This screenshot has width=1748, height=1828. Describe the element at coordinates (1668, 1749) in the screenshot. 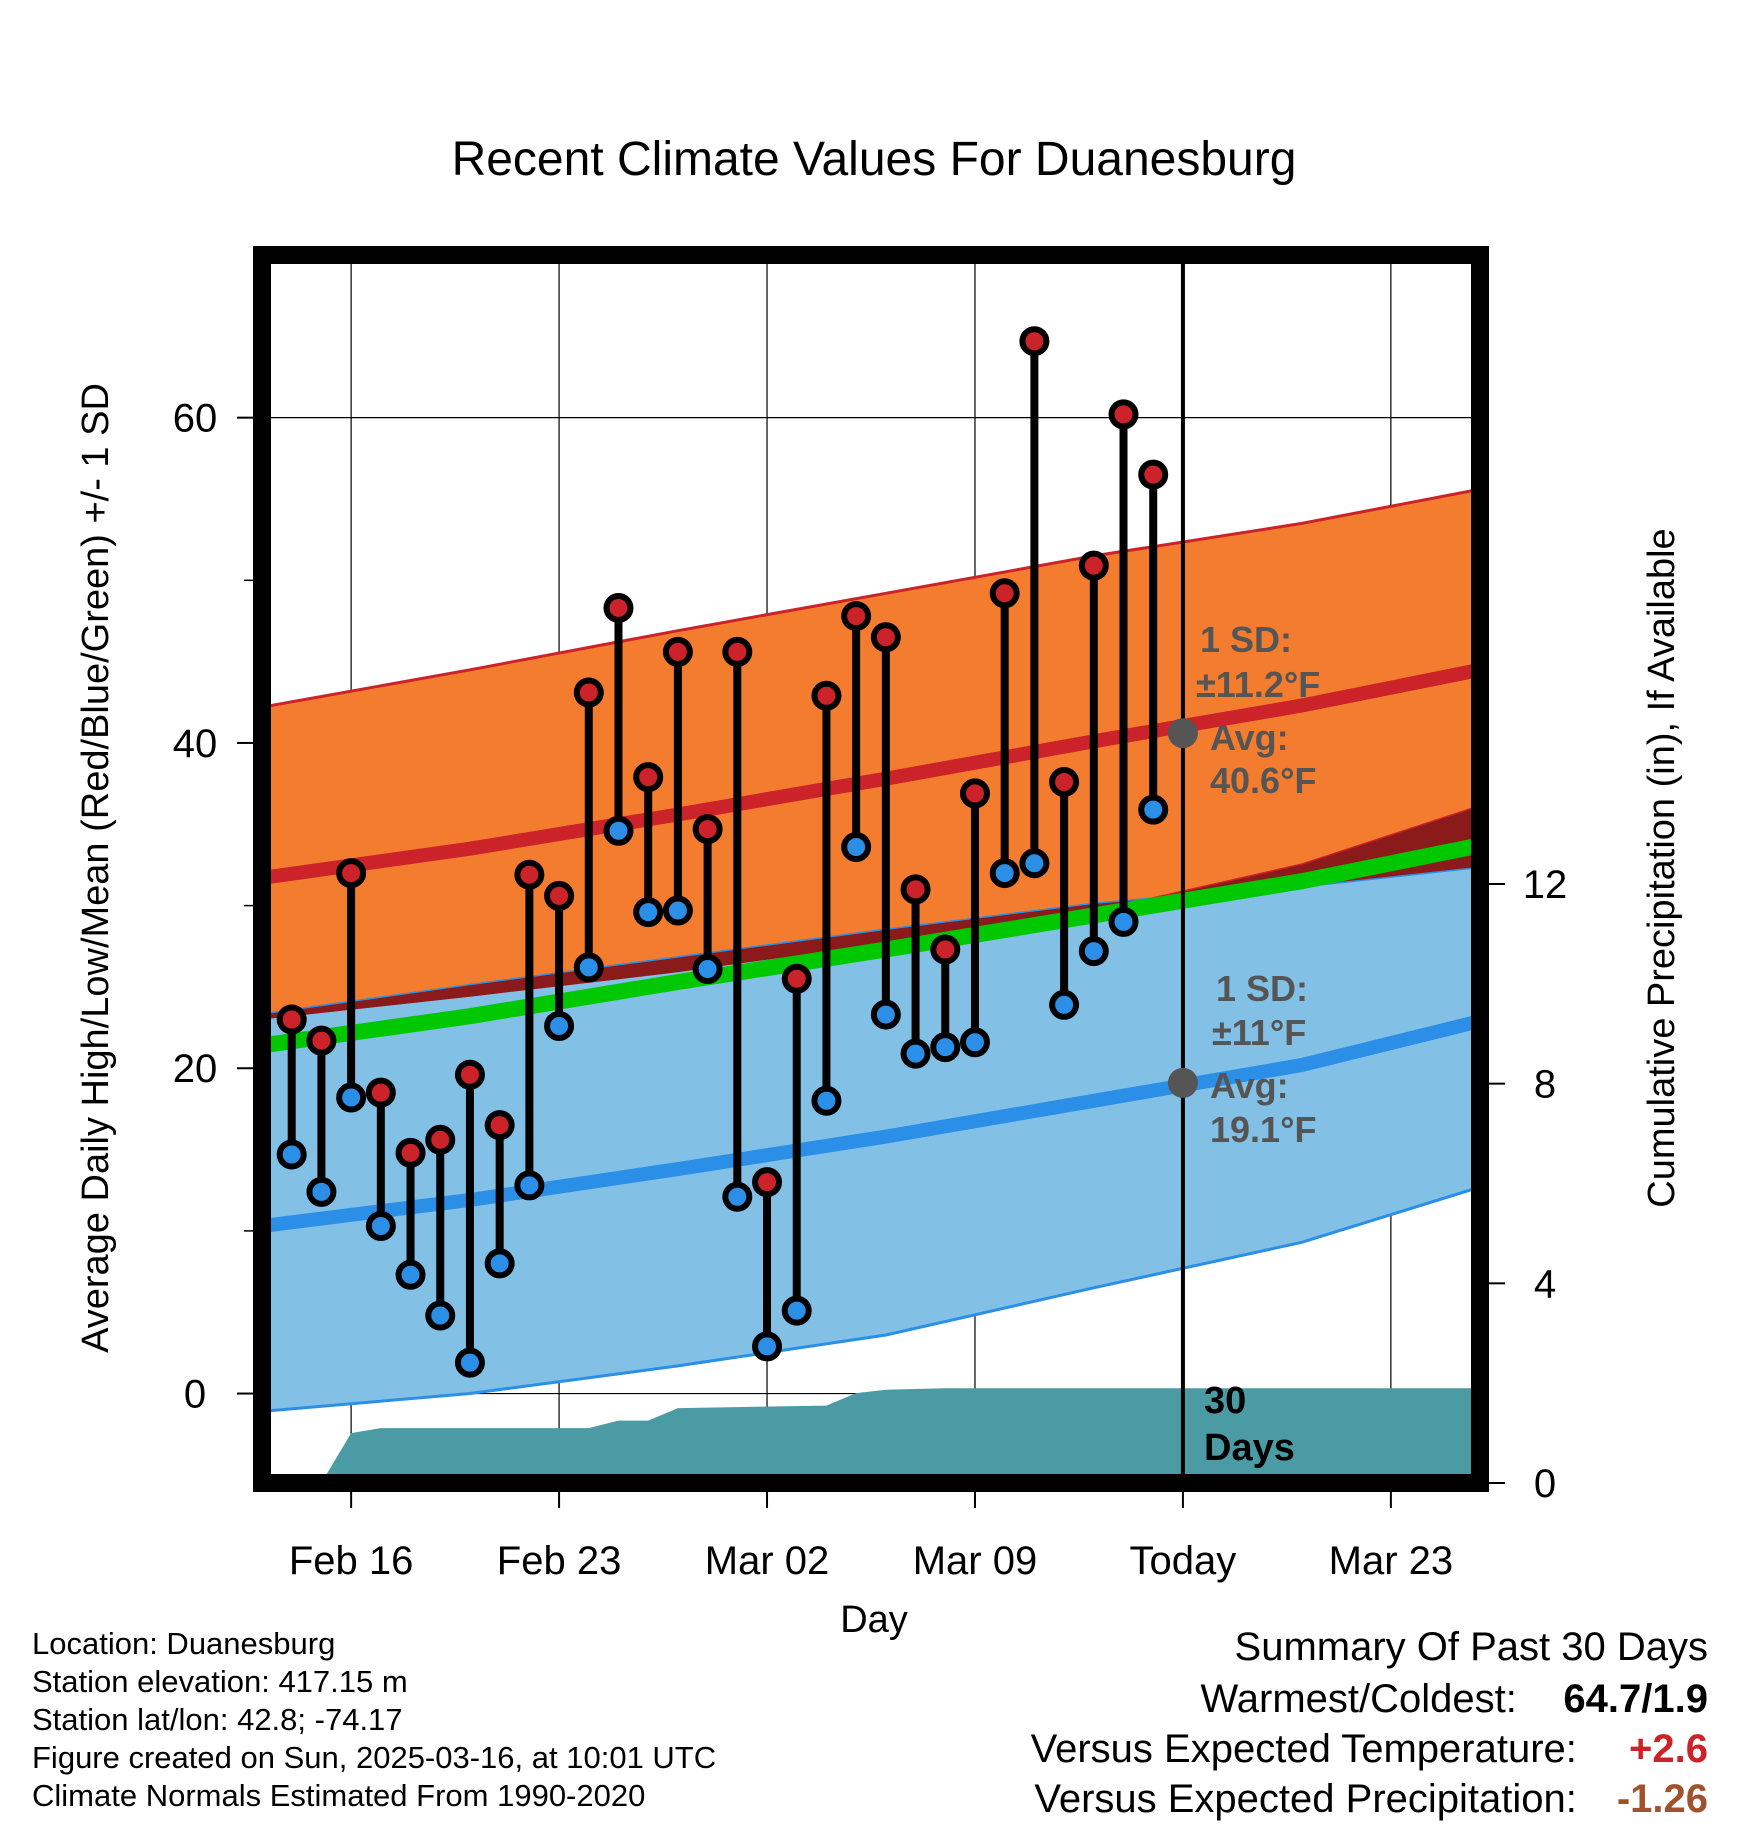

I see `temp-value: +2.6` at that location.